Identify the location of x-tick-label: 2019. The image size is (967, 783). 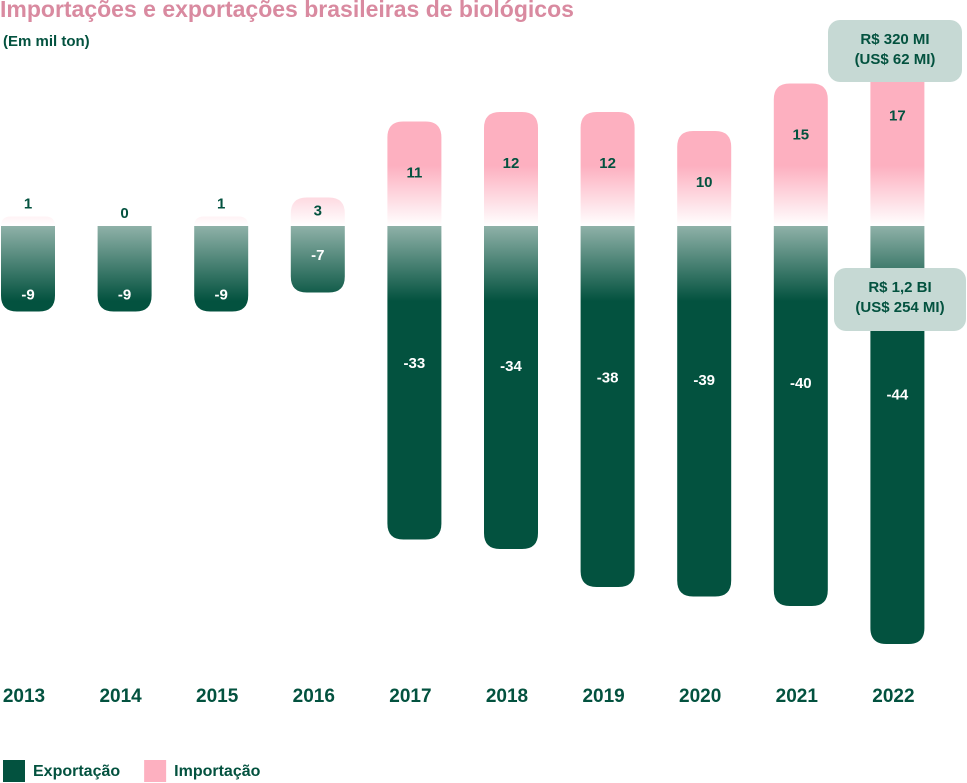
(603, 696).